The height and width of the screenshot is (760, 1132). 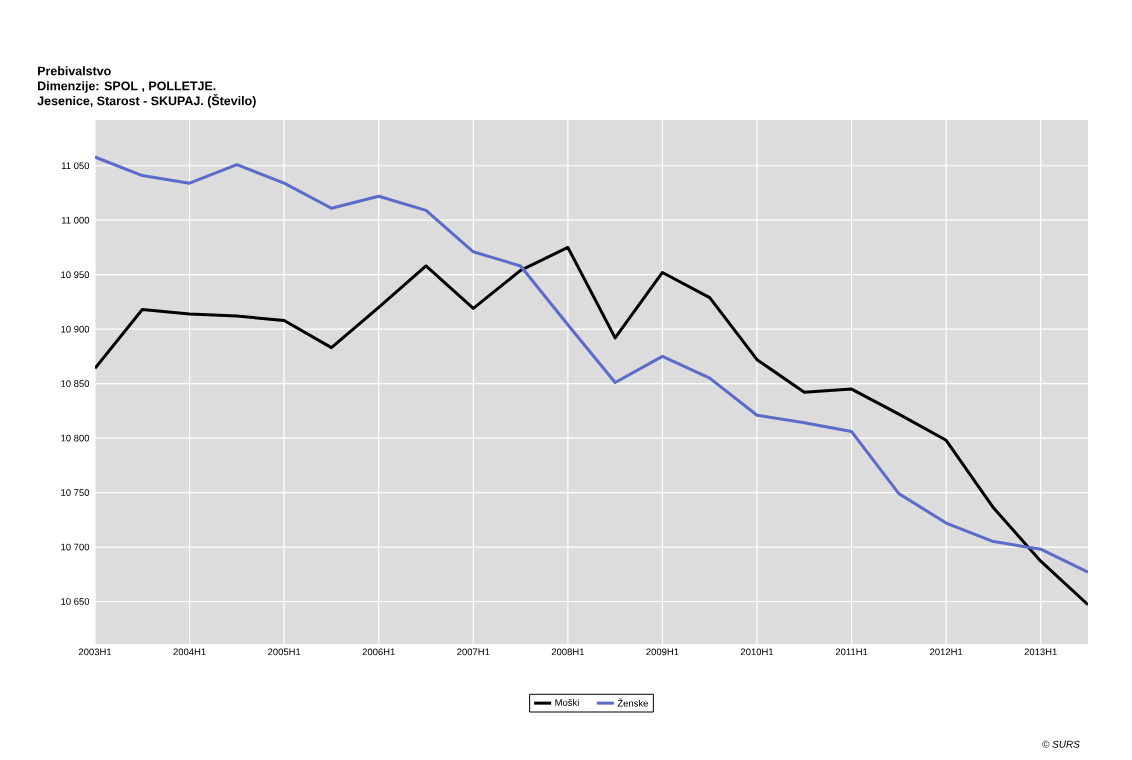 I want to click on y-tick-label: 10 850, so click(x=75, y=383).